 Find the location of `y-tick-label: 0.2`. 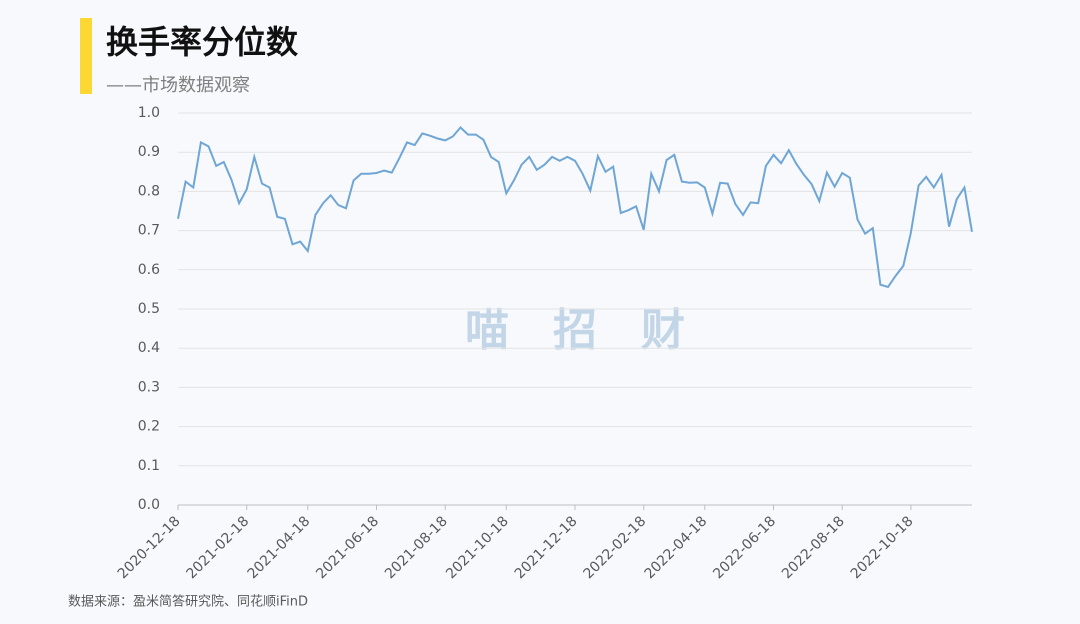

y-tick-label: 0.2 is located at coordinates (149, 427).